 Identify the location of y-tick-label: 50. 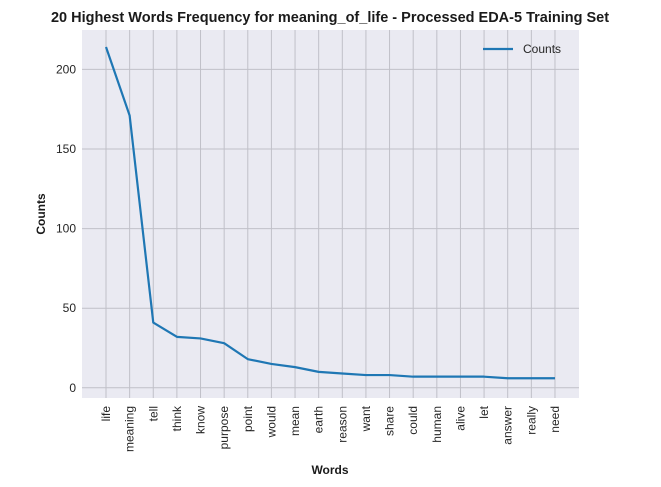
(70, 308).